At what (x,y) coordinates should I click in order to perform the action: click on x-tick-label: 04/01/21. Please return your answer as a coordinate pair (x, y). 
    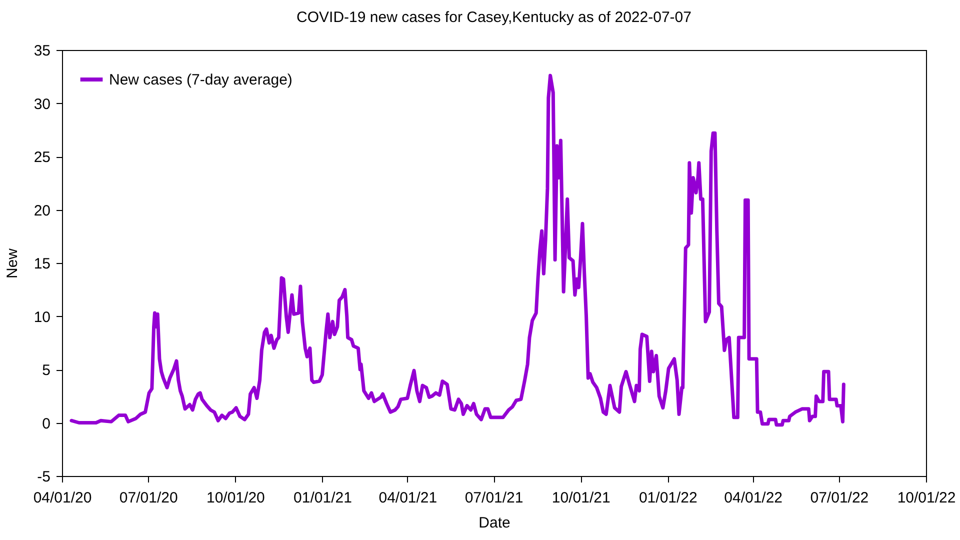
    Looking at the image, I should click on (408, 498).